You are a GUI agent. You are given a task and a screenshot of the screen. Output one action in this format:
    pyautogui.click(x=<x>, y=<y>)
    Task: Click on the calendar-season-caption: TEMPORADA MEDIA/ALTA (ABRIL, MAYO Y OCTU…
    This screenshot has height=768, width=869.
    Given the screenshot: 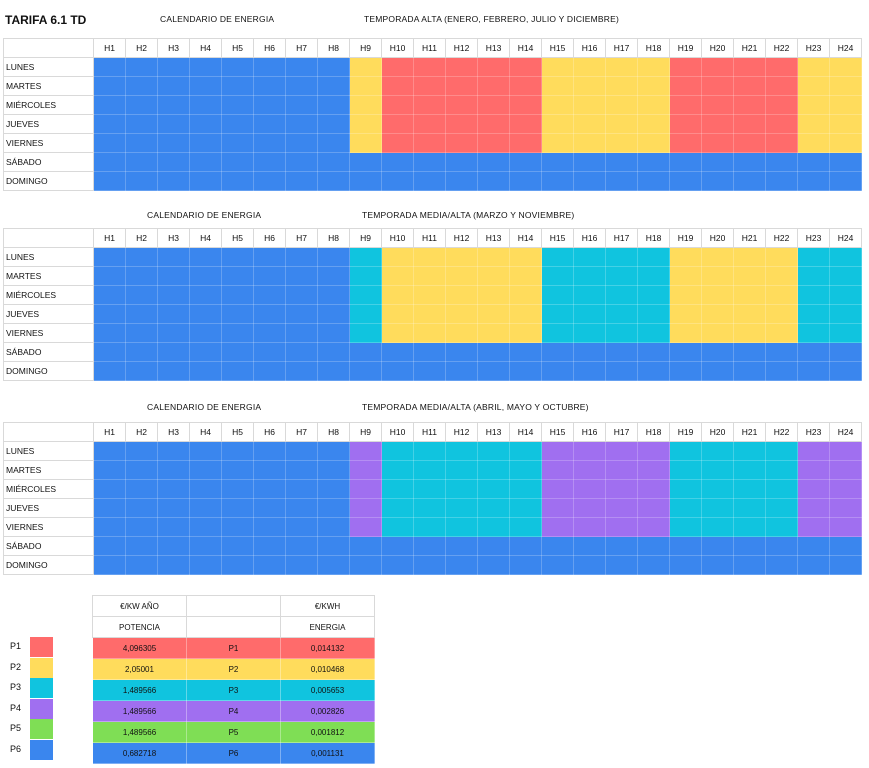 What is the action you would take?
    pyautogui.click(x=475, y=407)
    